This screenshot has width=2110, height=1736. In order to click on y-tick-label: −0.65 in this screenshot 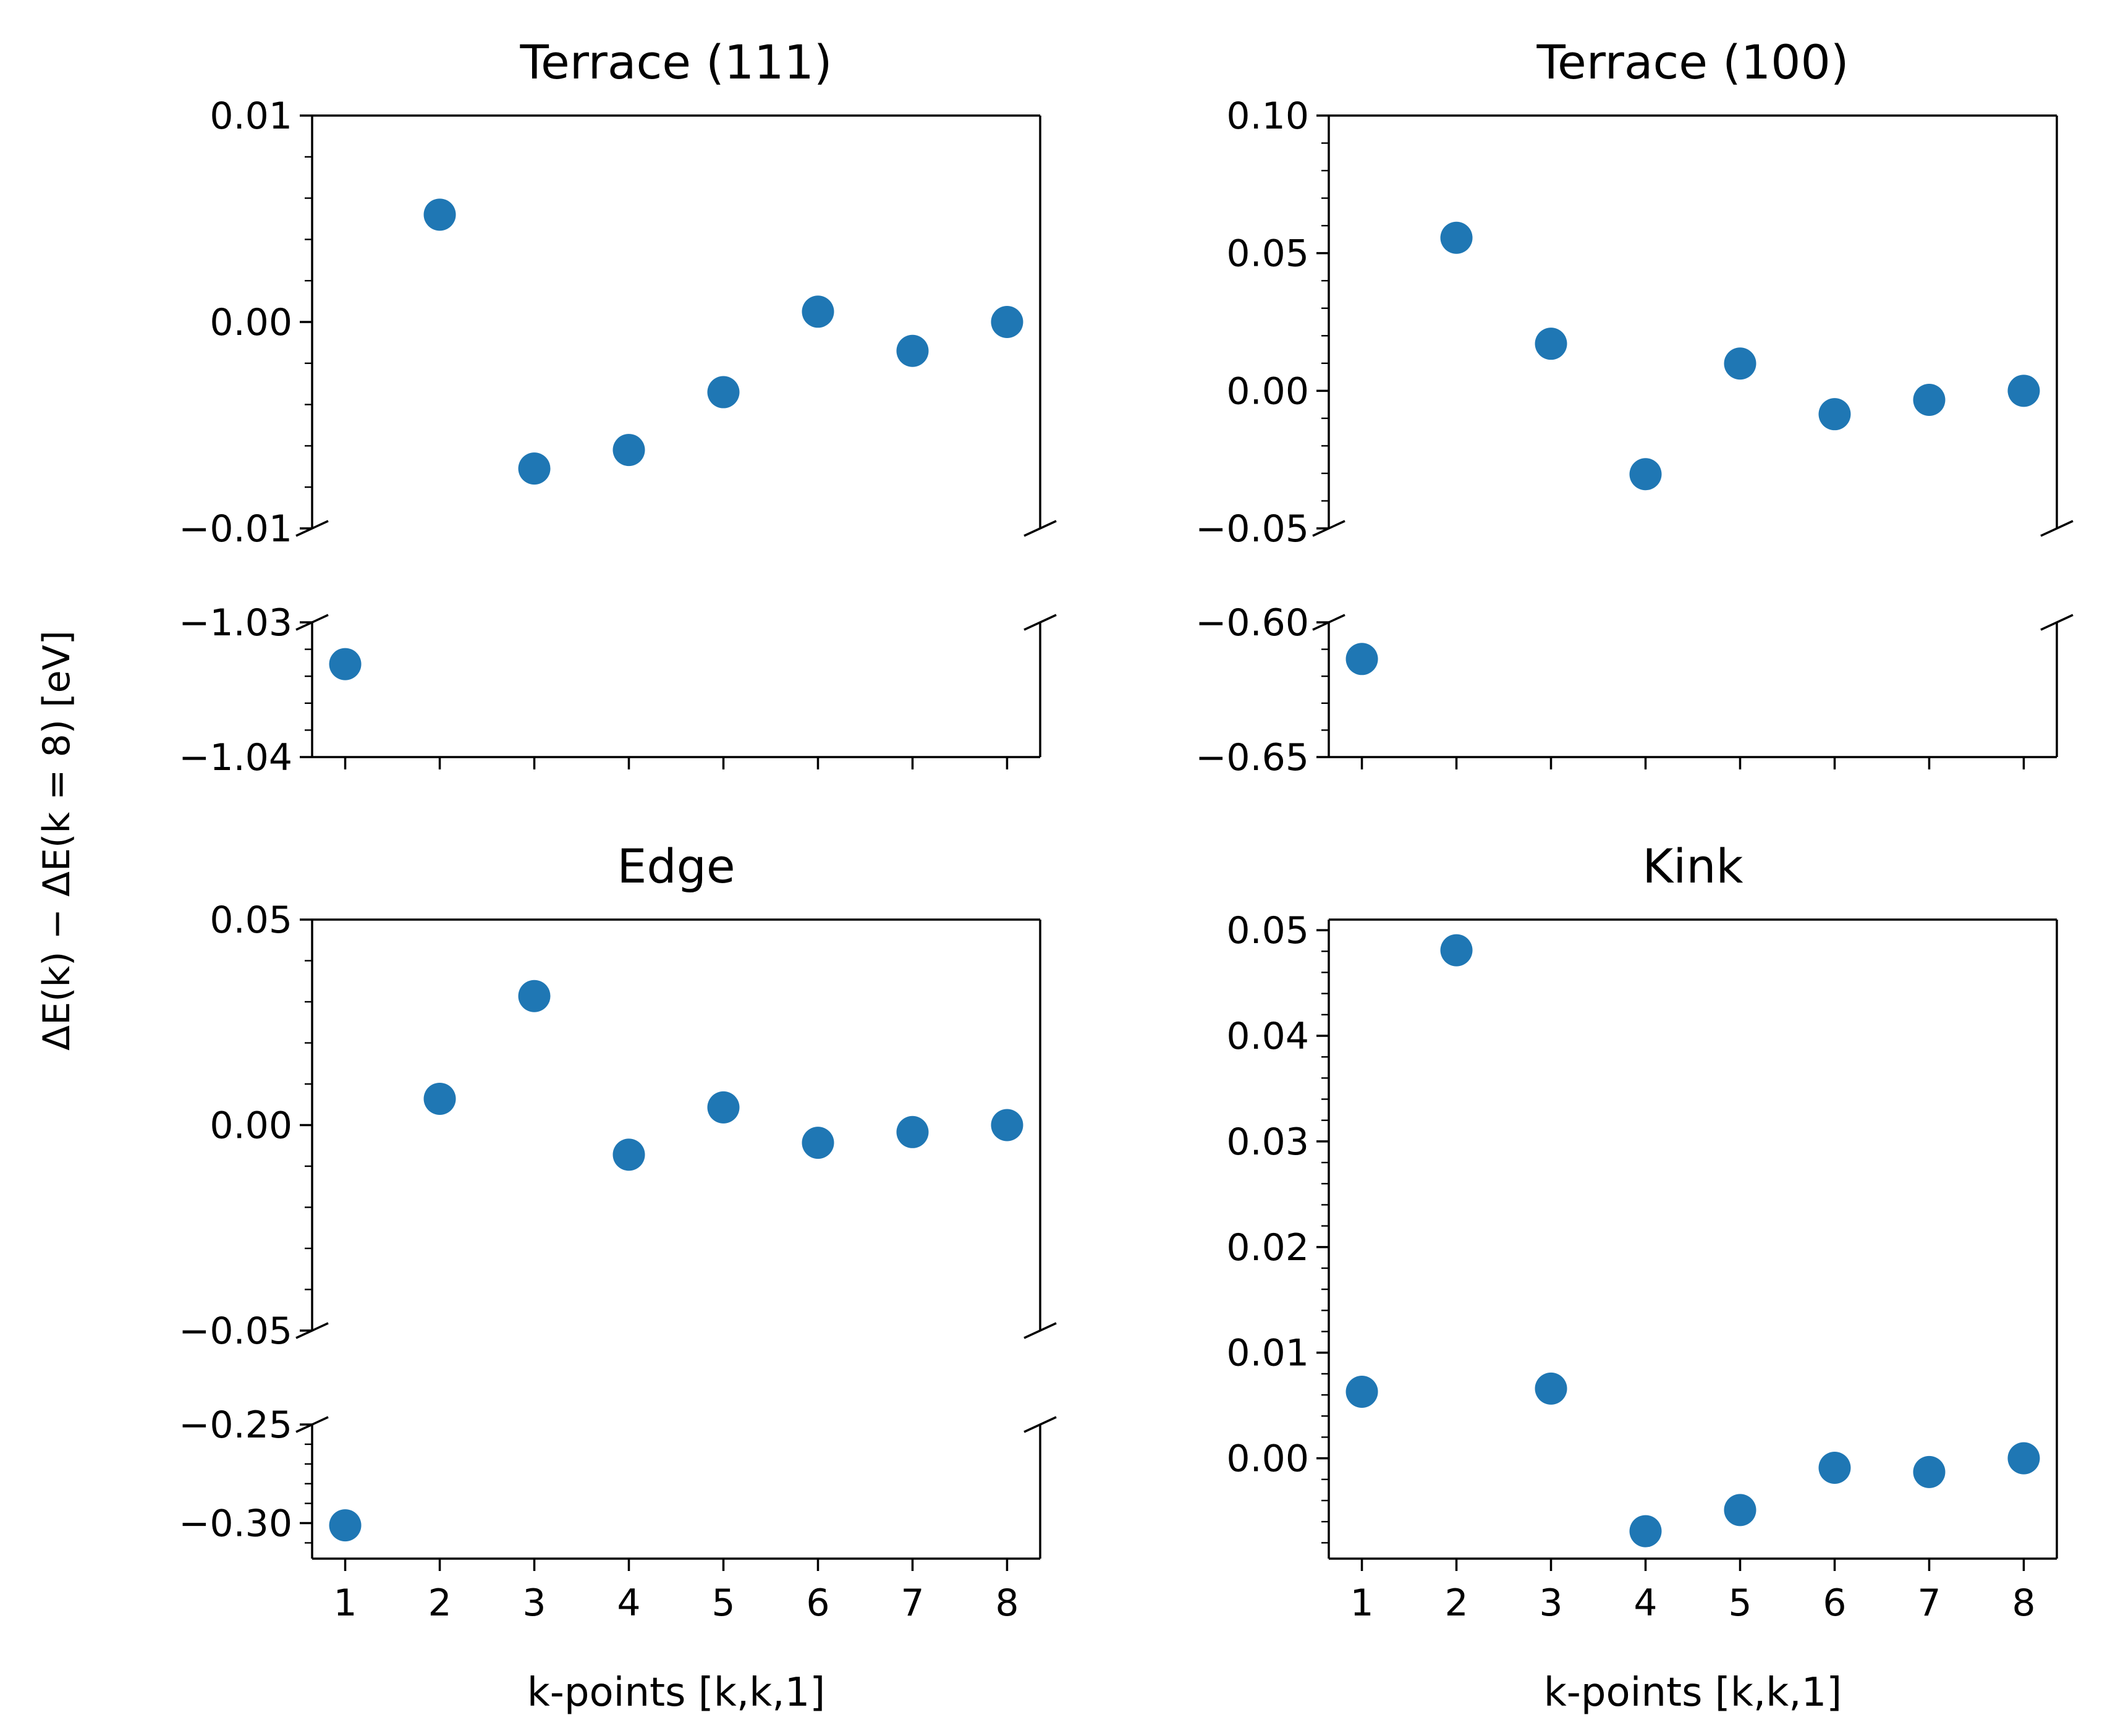, I will do `click(1252, 758)`.